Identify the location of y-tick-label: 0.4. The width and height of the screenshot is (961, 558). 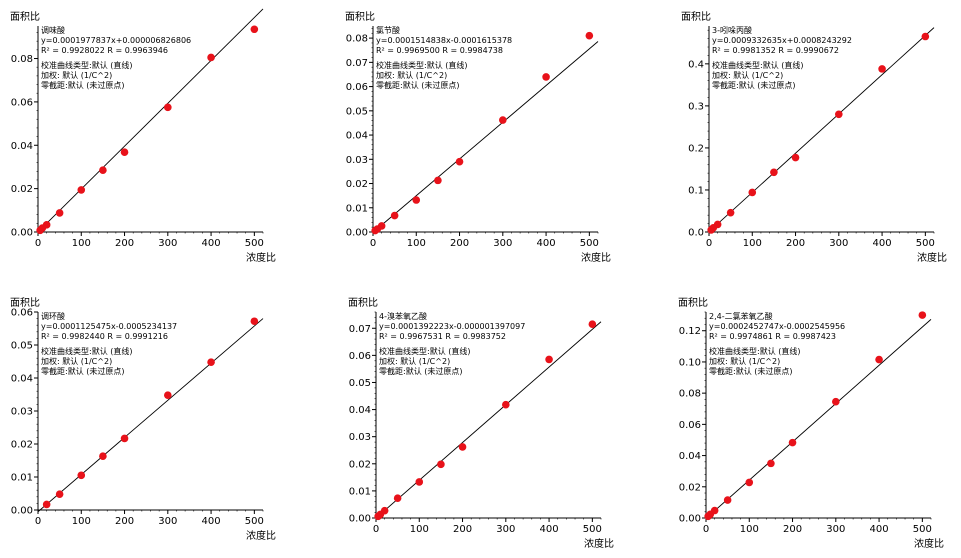
(696, 64).